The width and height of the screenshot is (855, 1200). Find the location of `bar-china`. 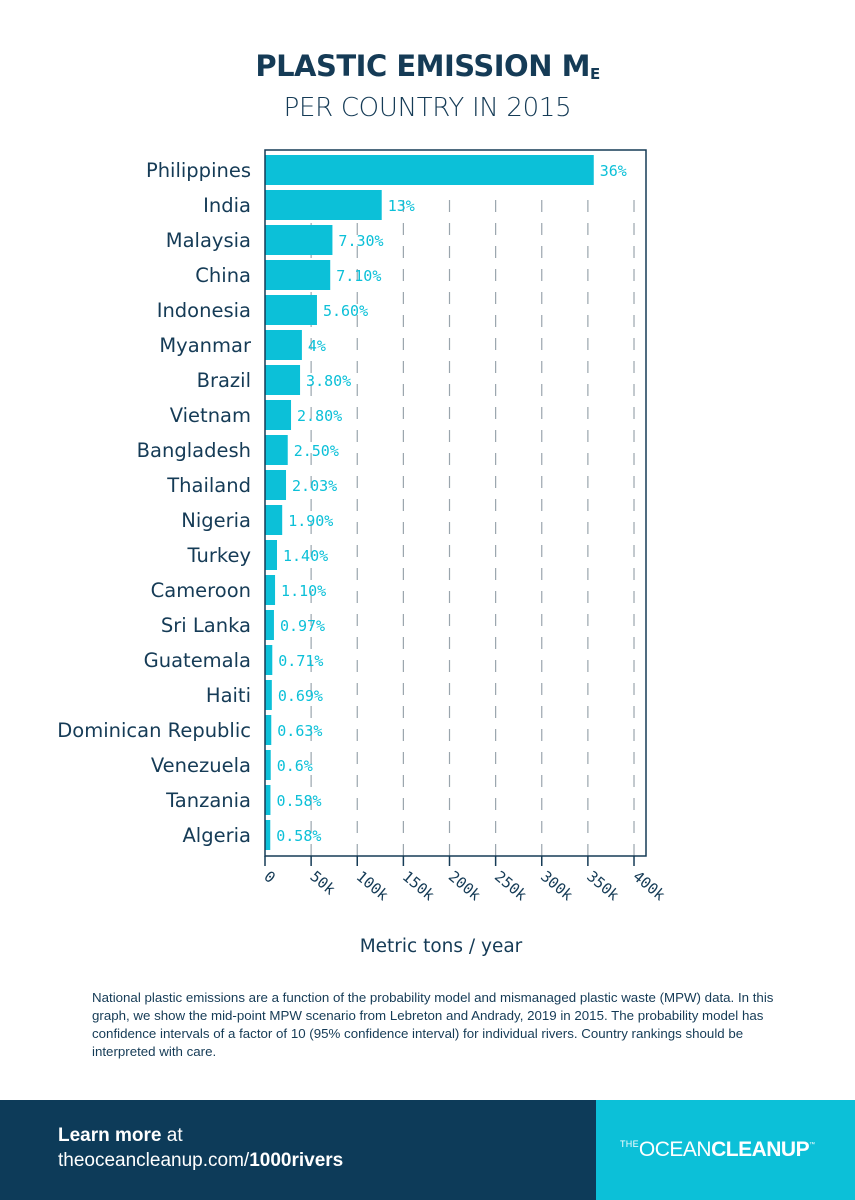

bar-china is located at coordinates (298, 275).